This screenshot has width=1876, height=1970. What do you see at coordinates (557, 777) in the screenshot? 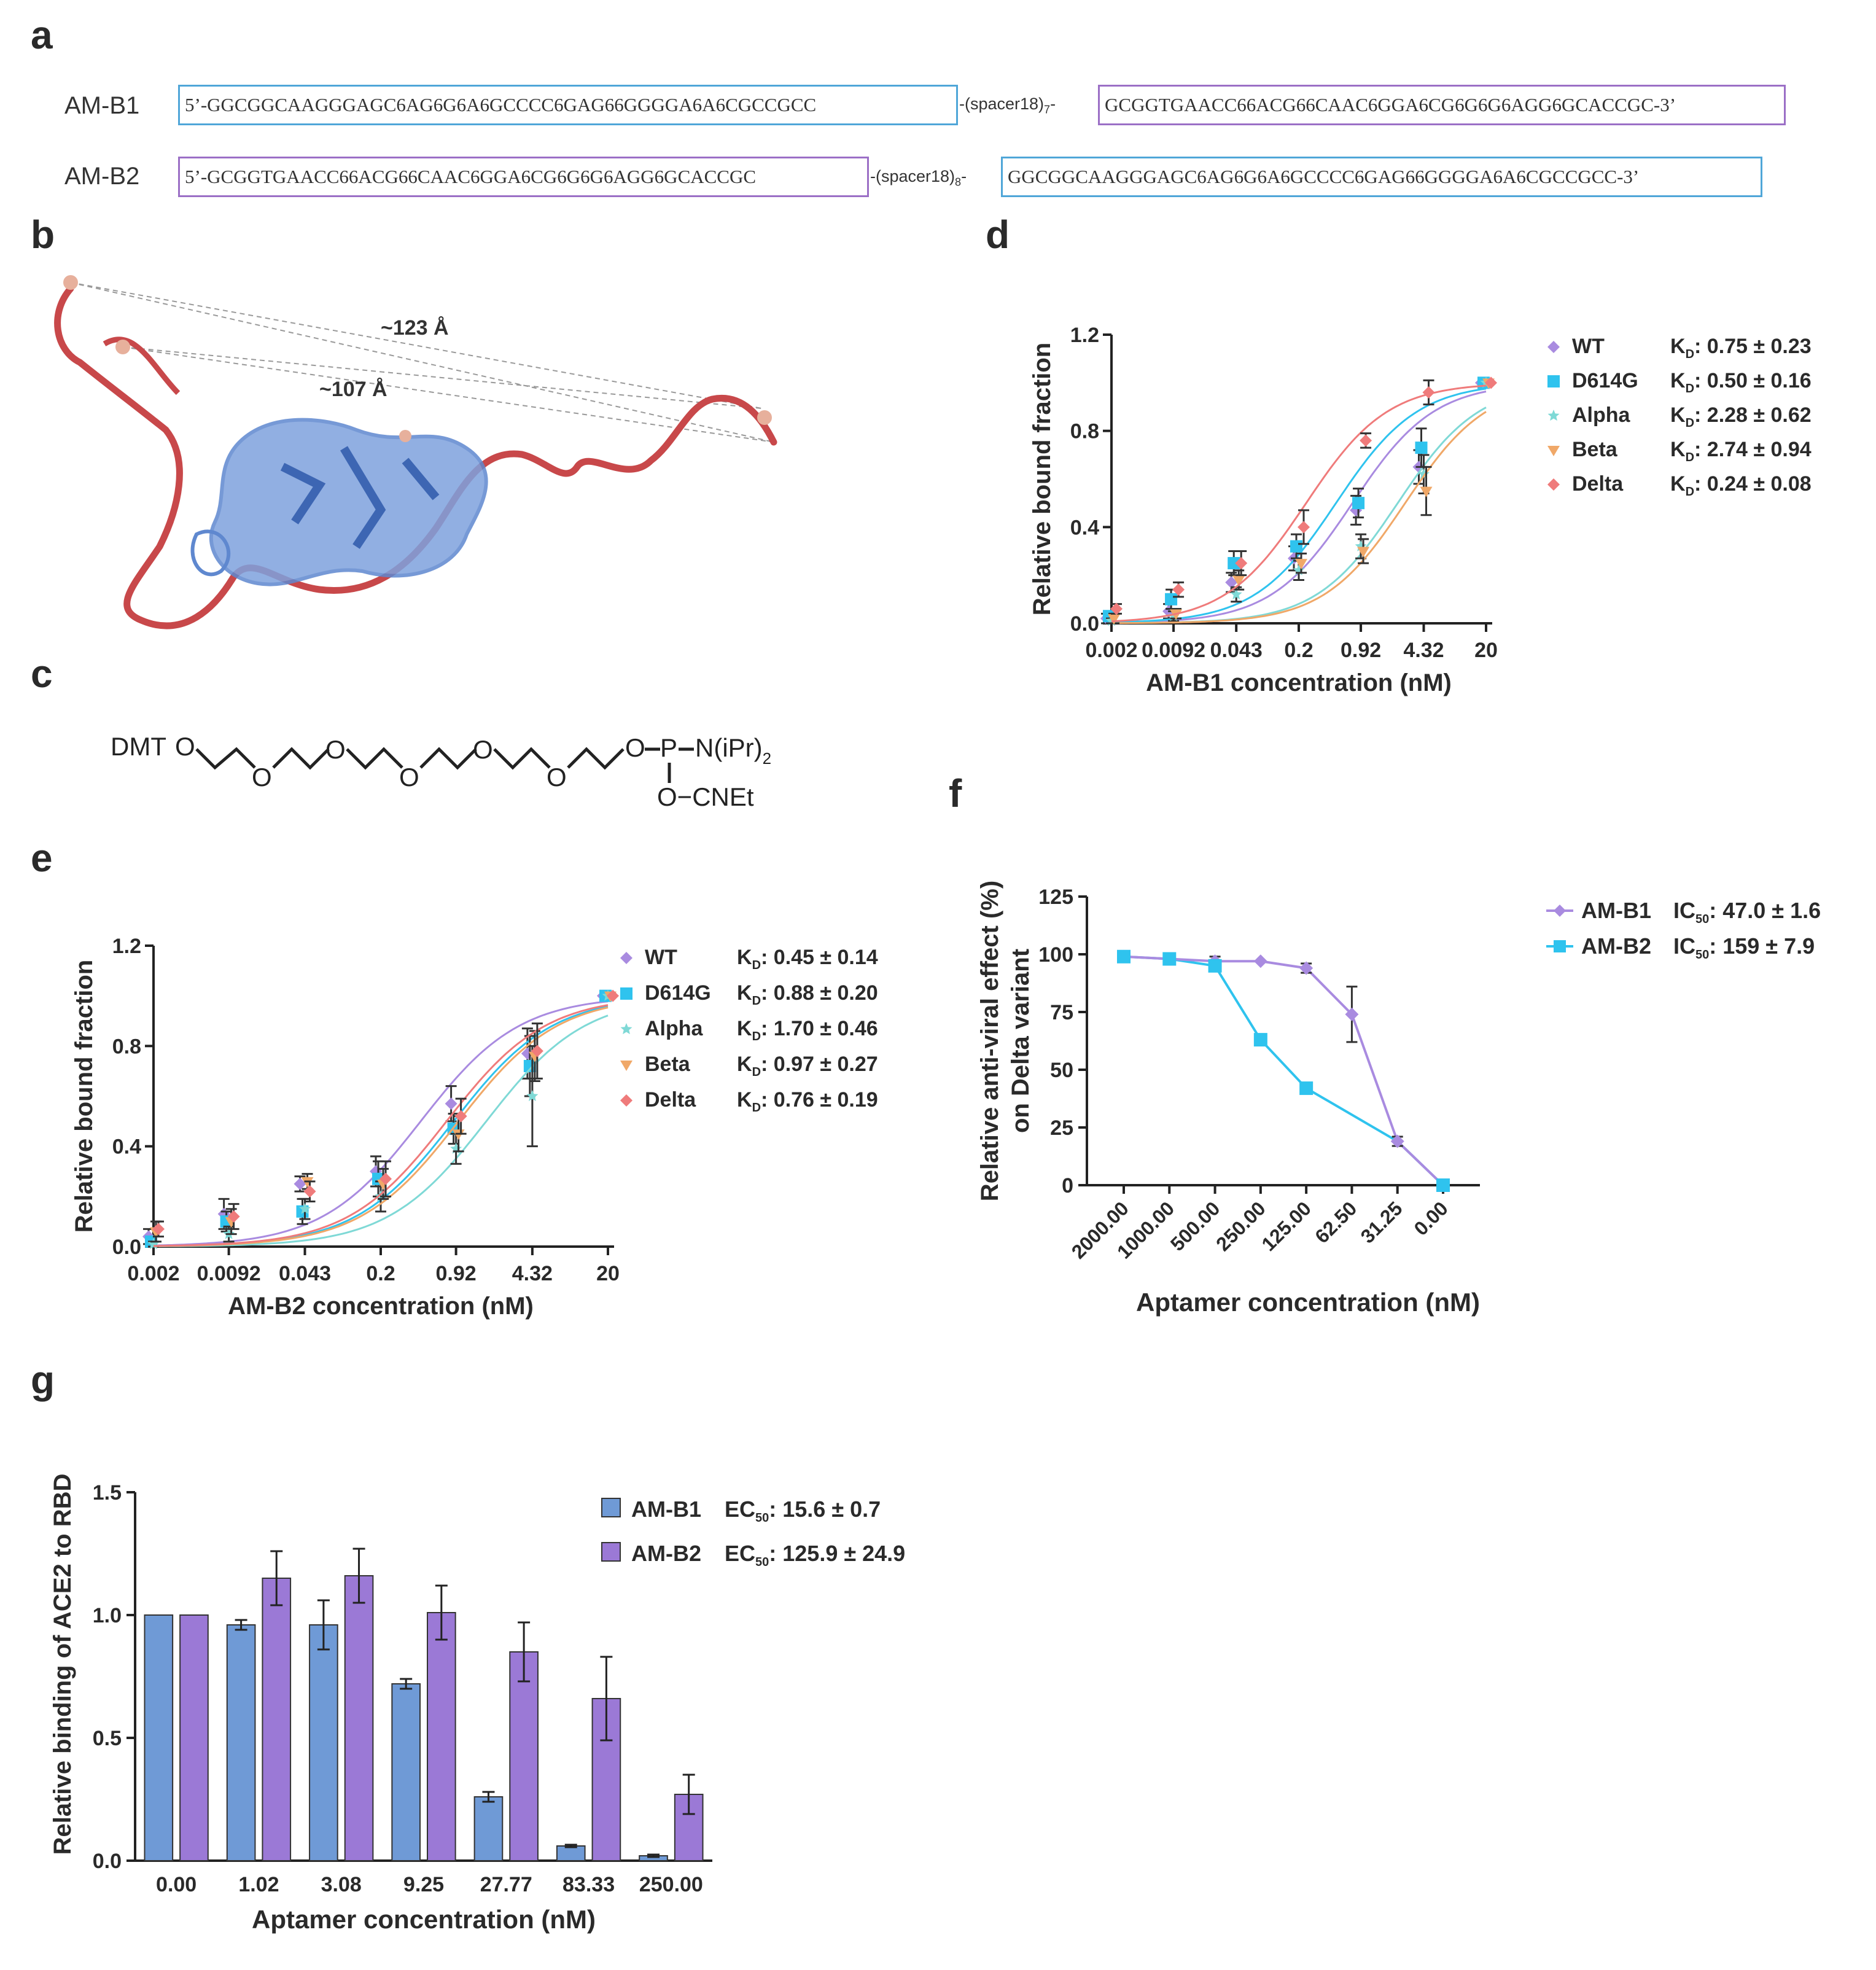
I see `oxygen-label-5: O` at bounding box center [557, 777].